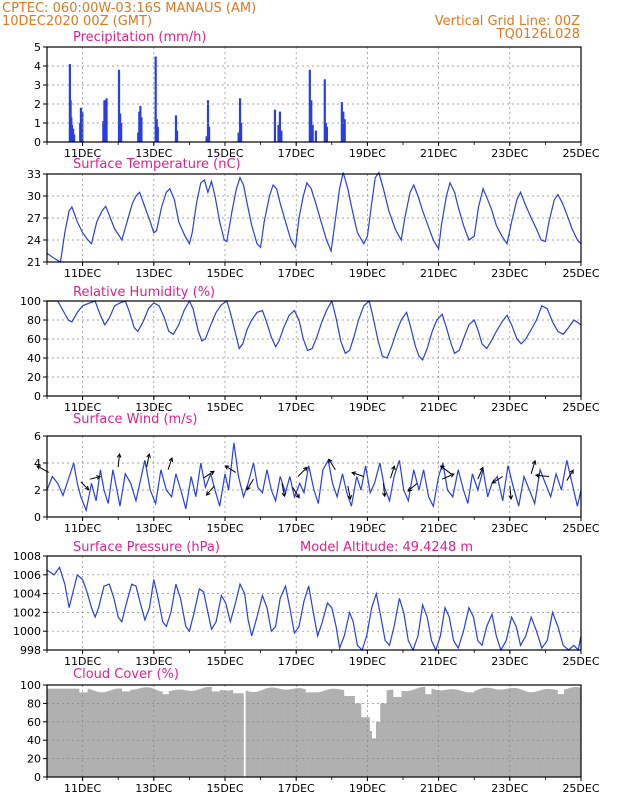 The width and height of the screenshot is (618, 800). Describe the element at coordinates (224, 273) in the screenshot. I see `x-tick-label: 15DEC` at that location.